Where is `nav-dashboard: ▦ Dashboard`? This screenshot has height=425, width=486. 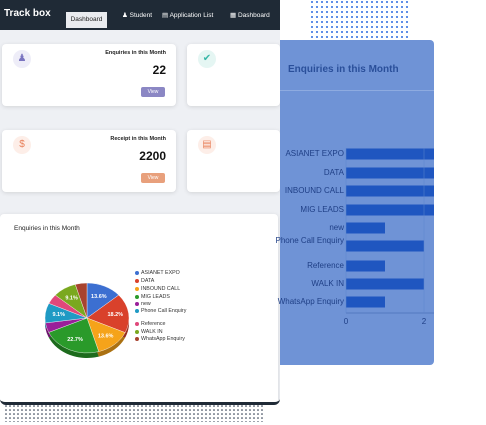 nav-dashboard: ▦ Dashboard is located at coordinates (250, 15).